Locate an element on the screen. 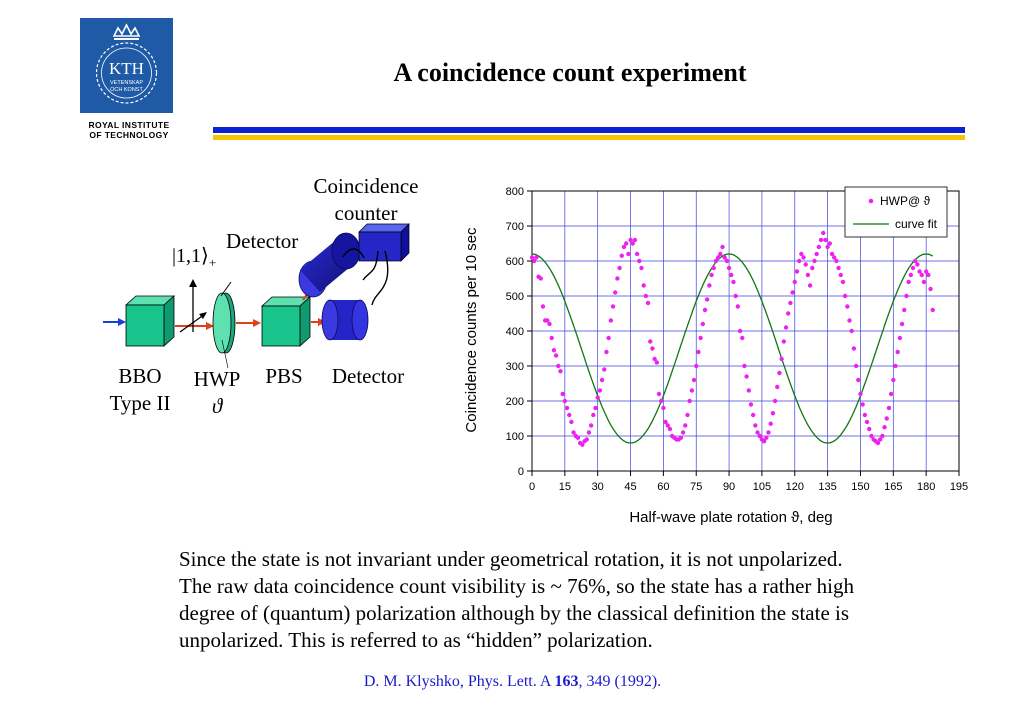  svg-text: OCH KONST is located at coordinates (126, 90).